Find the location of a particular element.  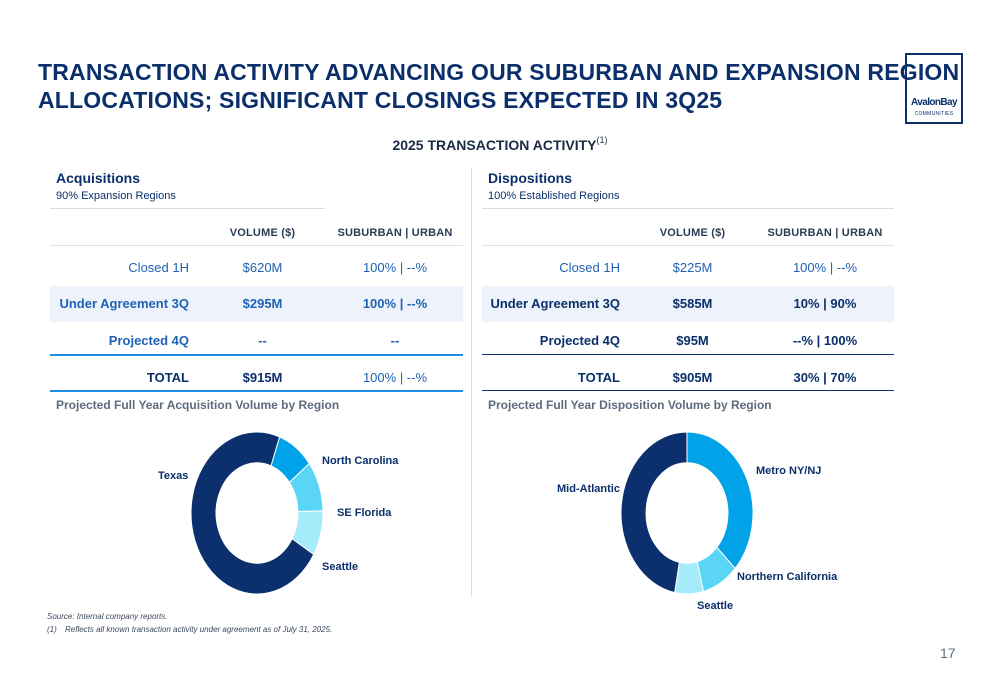

row-volume: $620M is located at coordinates (262, 267).